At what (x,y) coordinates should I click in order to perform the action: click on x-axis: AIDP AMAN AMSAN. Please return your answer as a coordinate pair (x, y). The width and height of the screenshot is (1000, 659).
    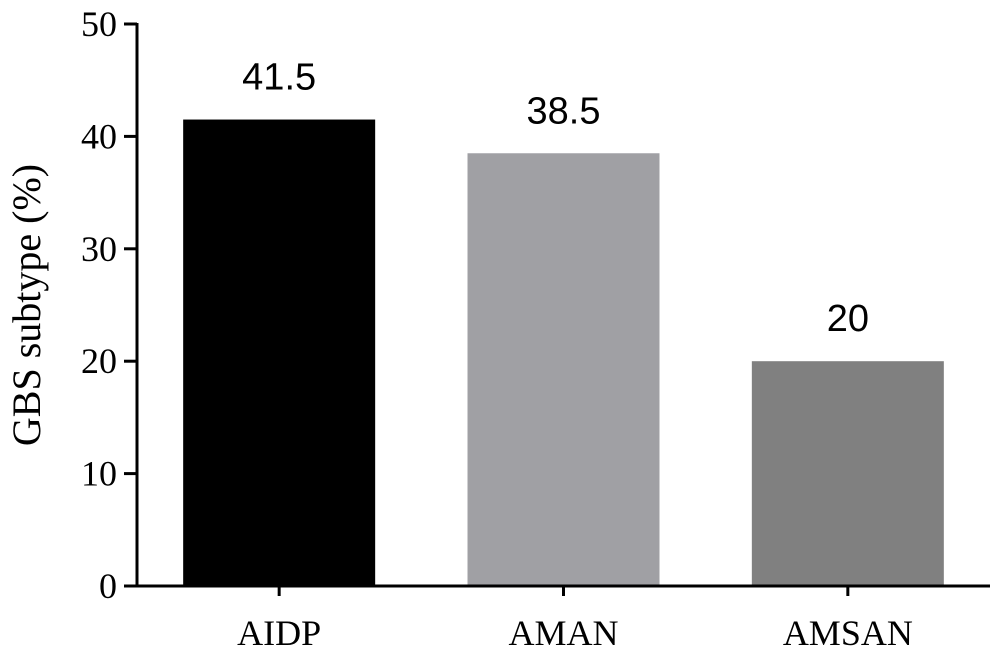
    Looking at the image, I should click on (562, 618).